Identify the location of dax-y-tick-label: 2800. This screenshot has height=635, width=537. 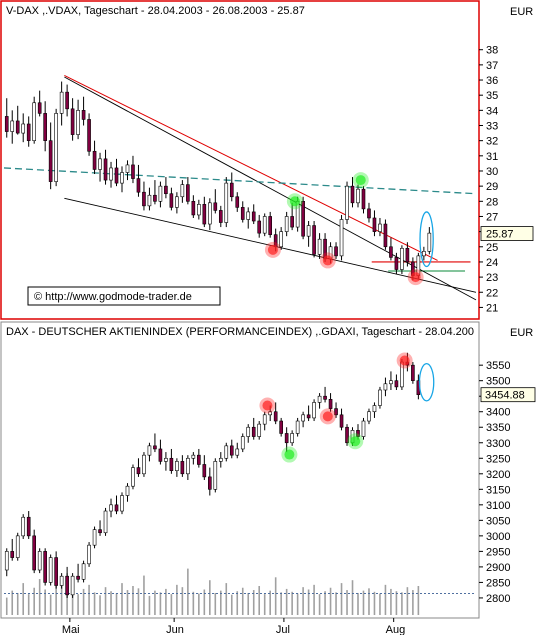
(498, 599).